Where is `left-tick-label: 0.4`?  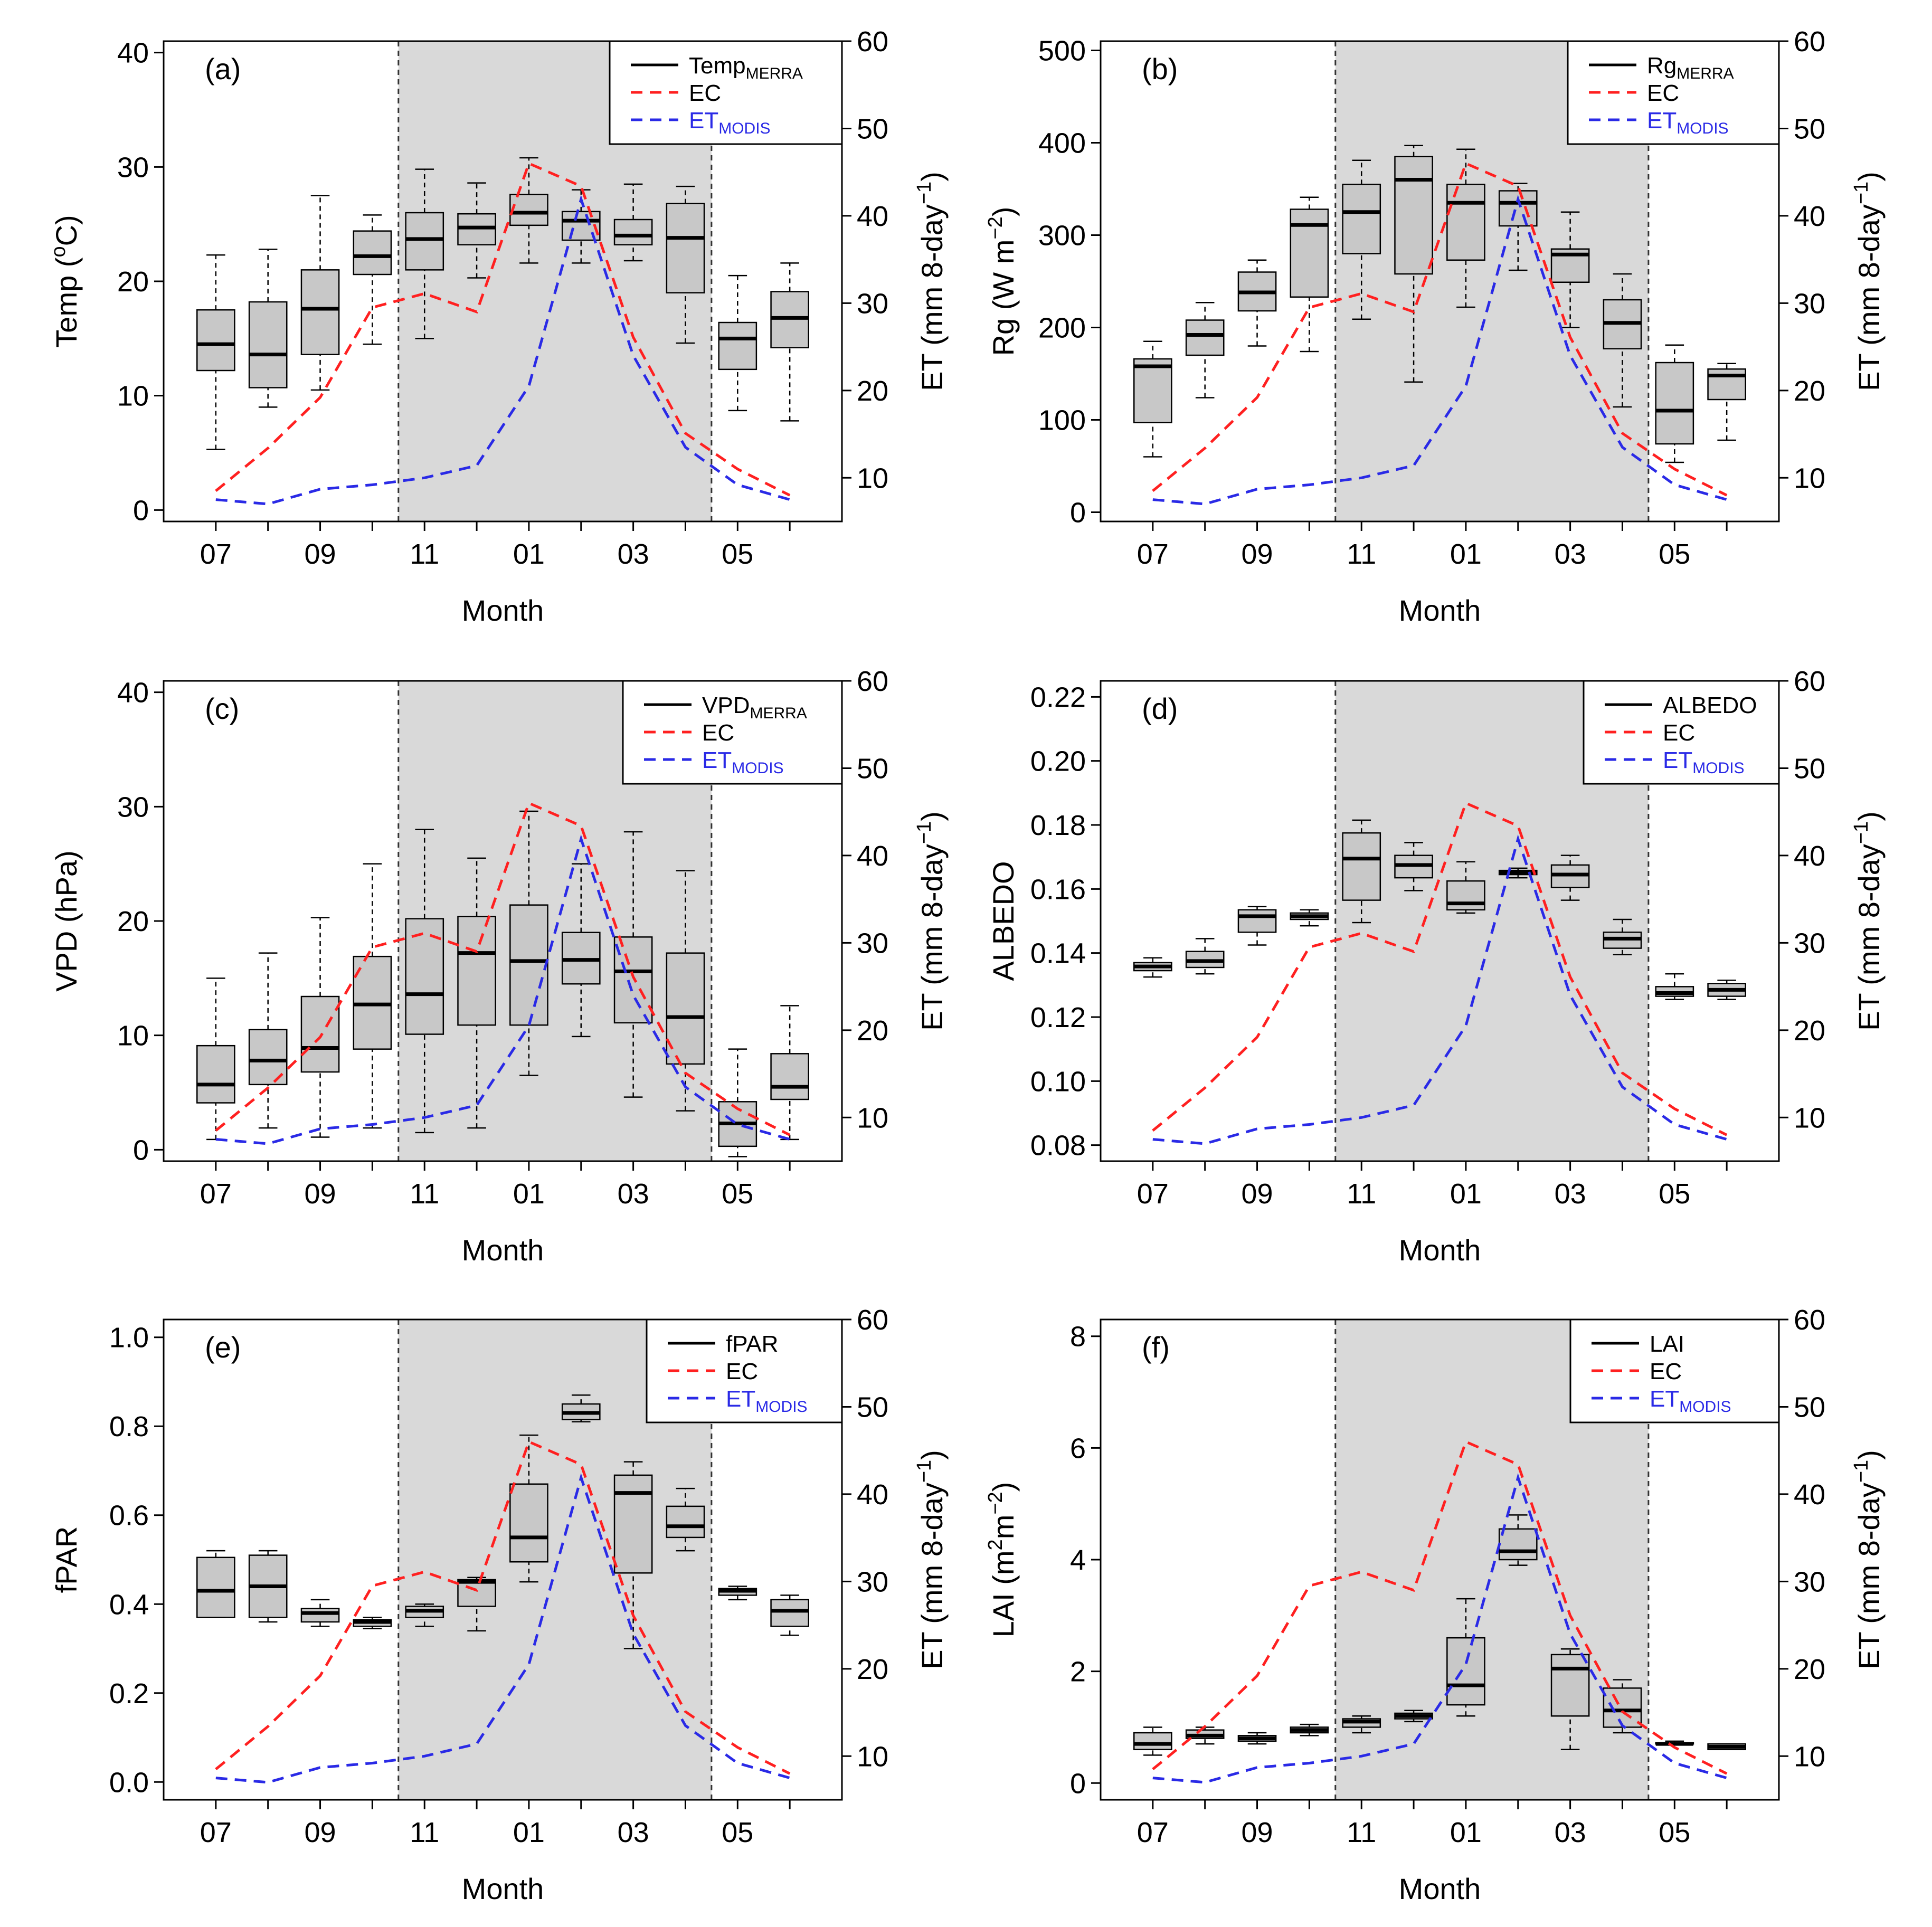 left-tick-label: 0.4 is located at coordinates (129, 1605).